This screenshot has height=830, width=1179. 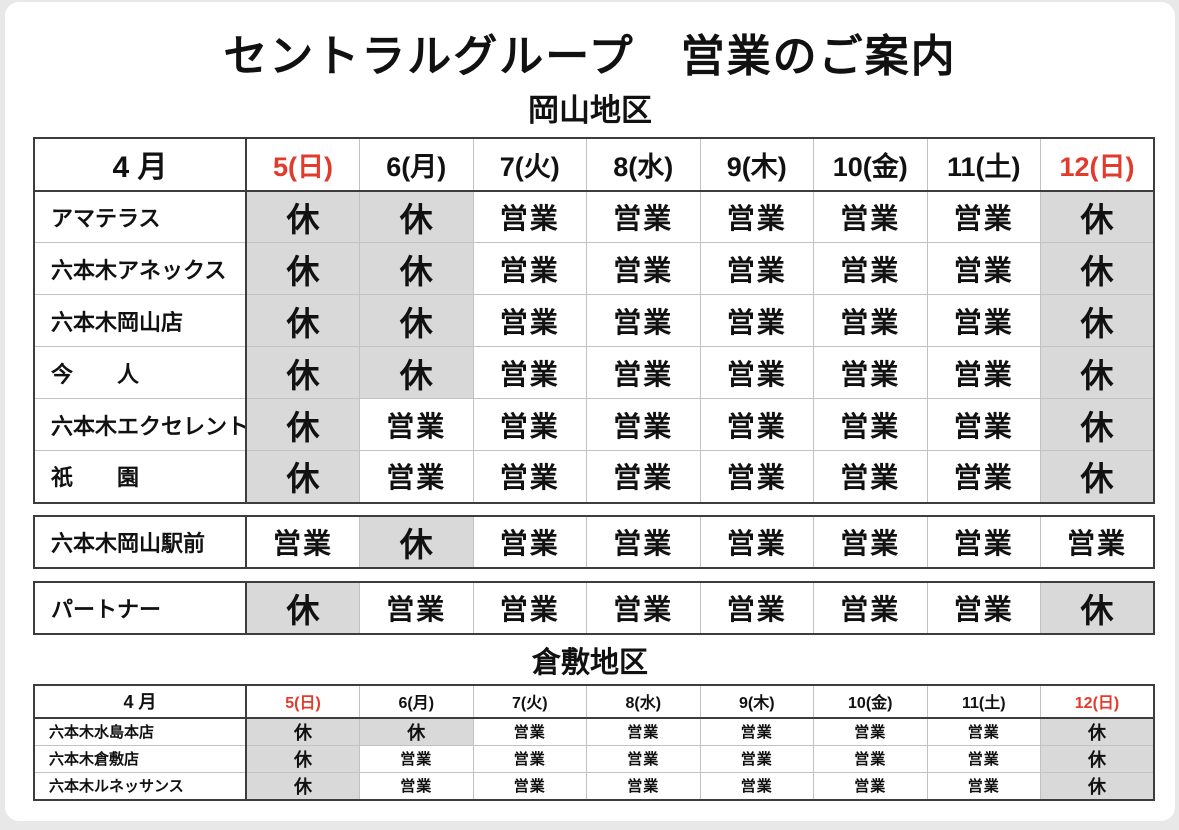 What do you see at coordinates (870, 164) in the screenshot?
I see `day-header: 10(金)` at bounding box center [870, 164].